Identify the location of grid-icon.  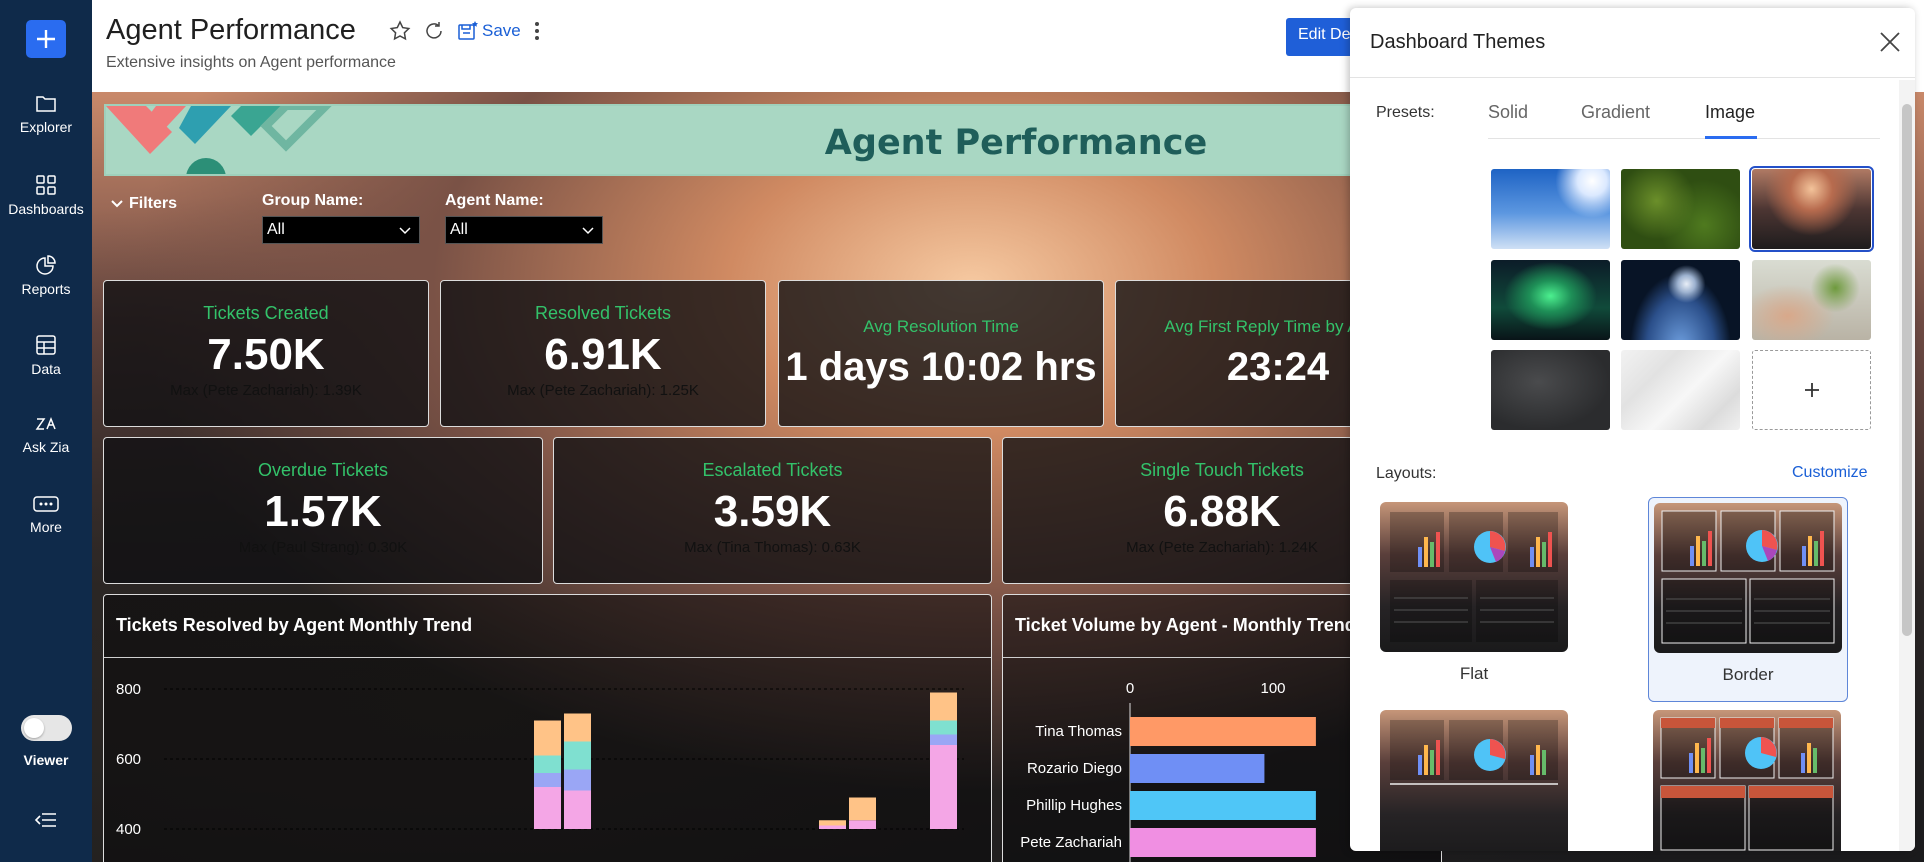
(46, 185).